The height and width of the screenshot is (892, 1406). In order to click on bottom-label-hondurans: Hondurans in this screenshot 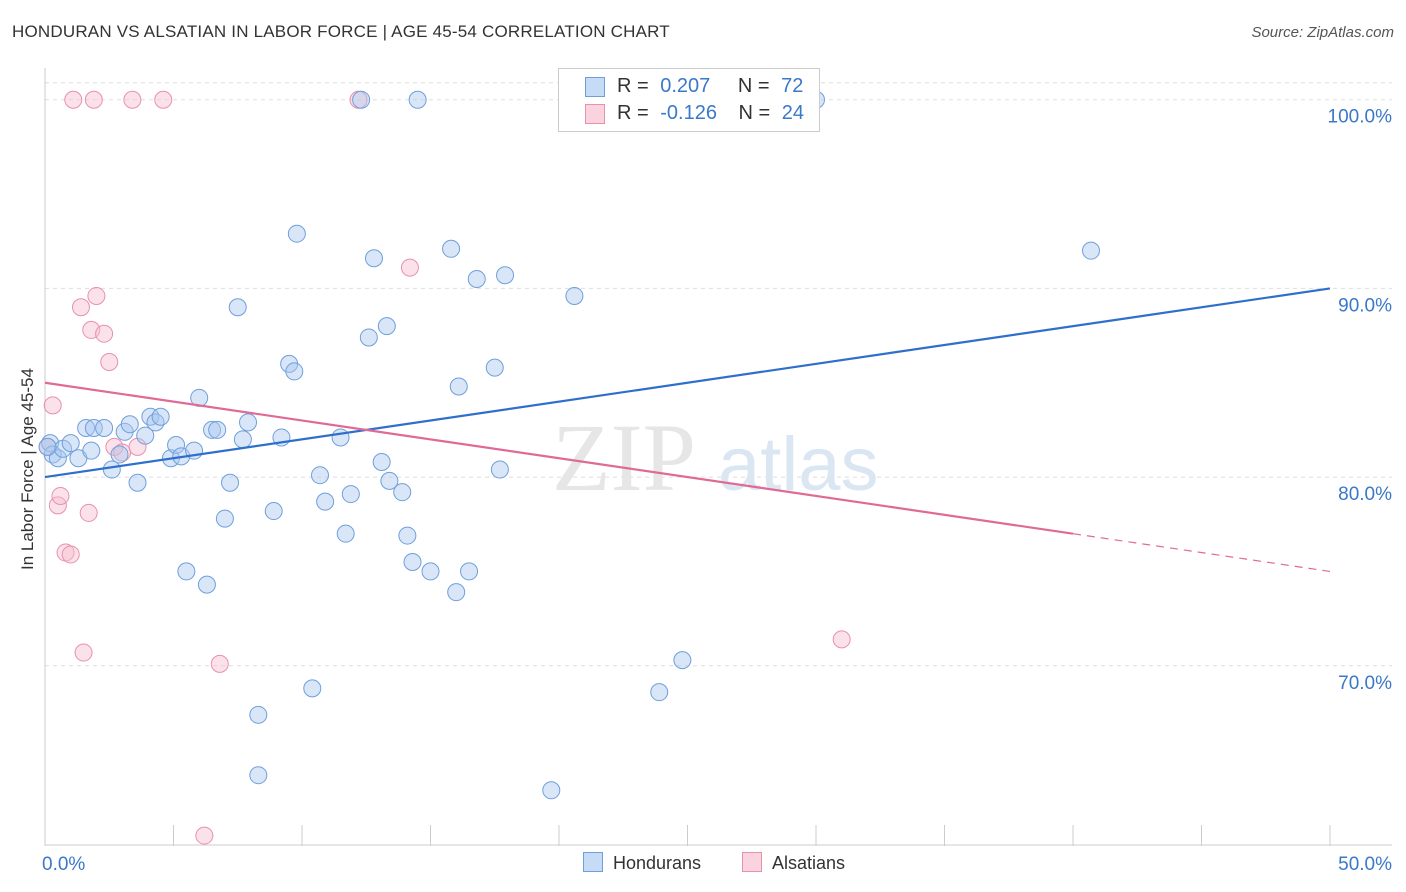, I will do `click(657, 863)`.